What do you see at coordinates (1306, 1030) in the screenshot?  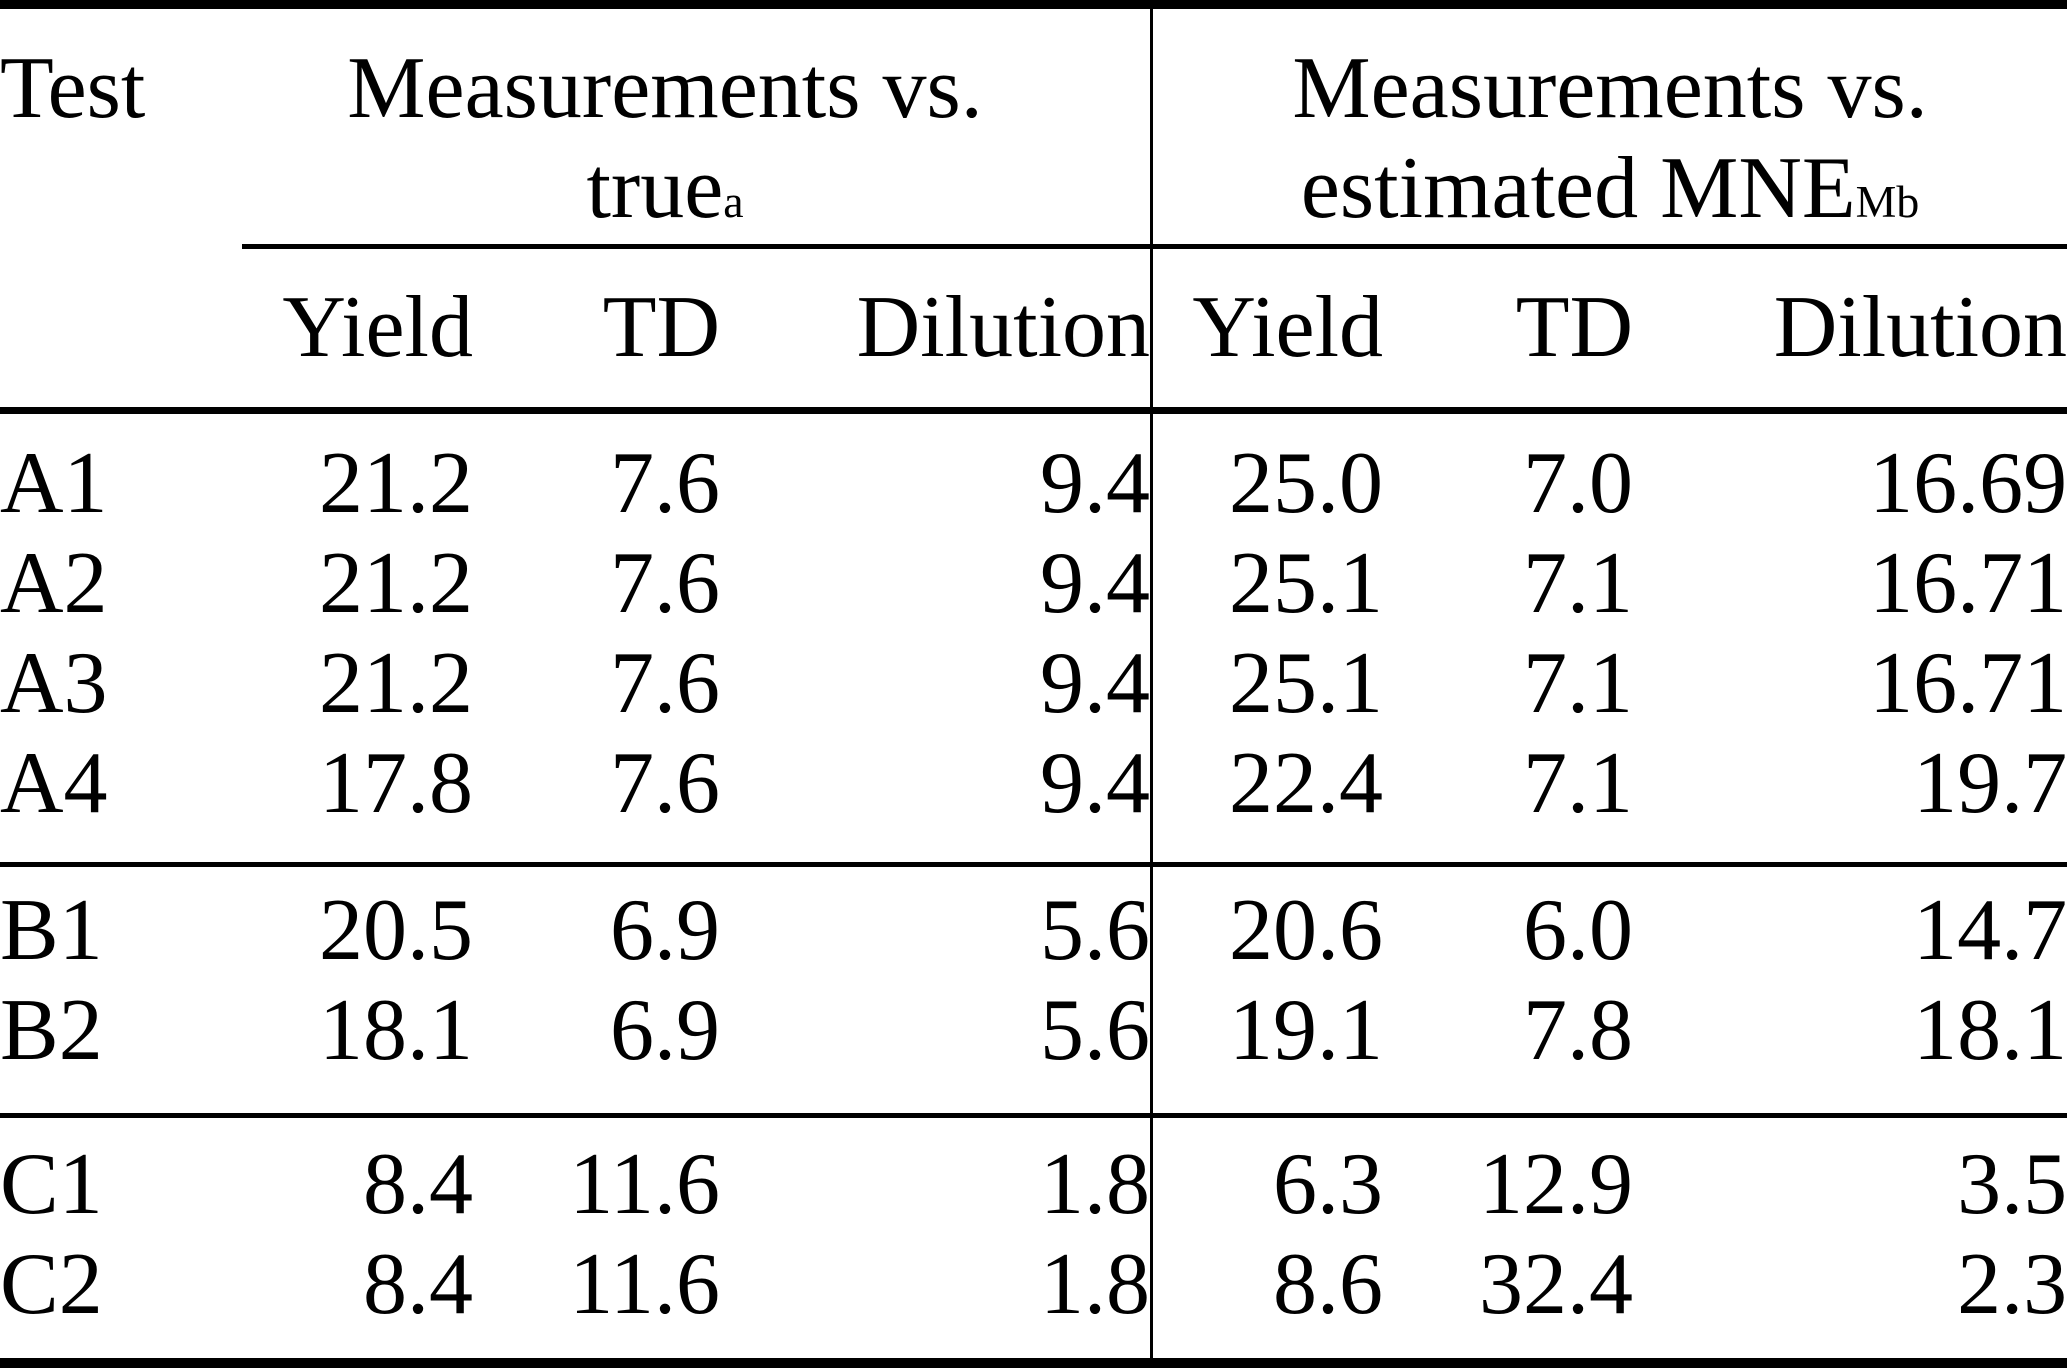 I see `cell-estimated-yield: 19.1` at bounding box center [1306, 1030].